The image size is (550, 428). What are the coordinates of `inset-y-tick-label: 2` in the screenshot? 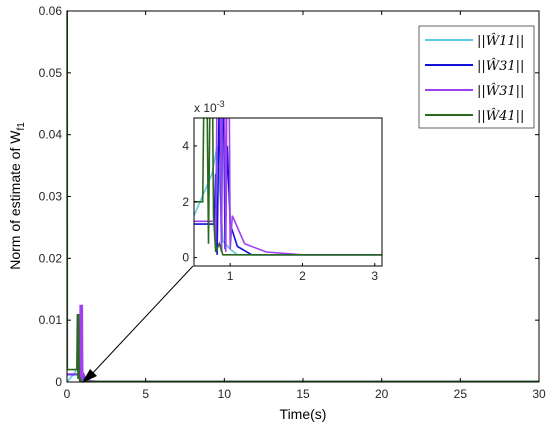 It's located at (185, 202).